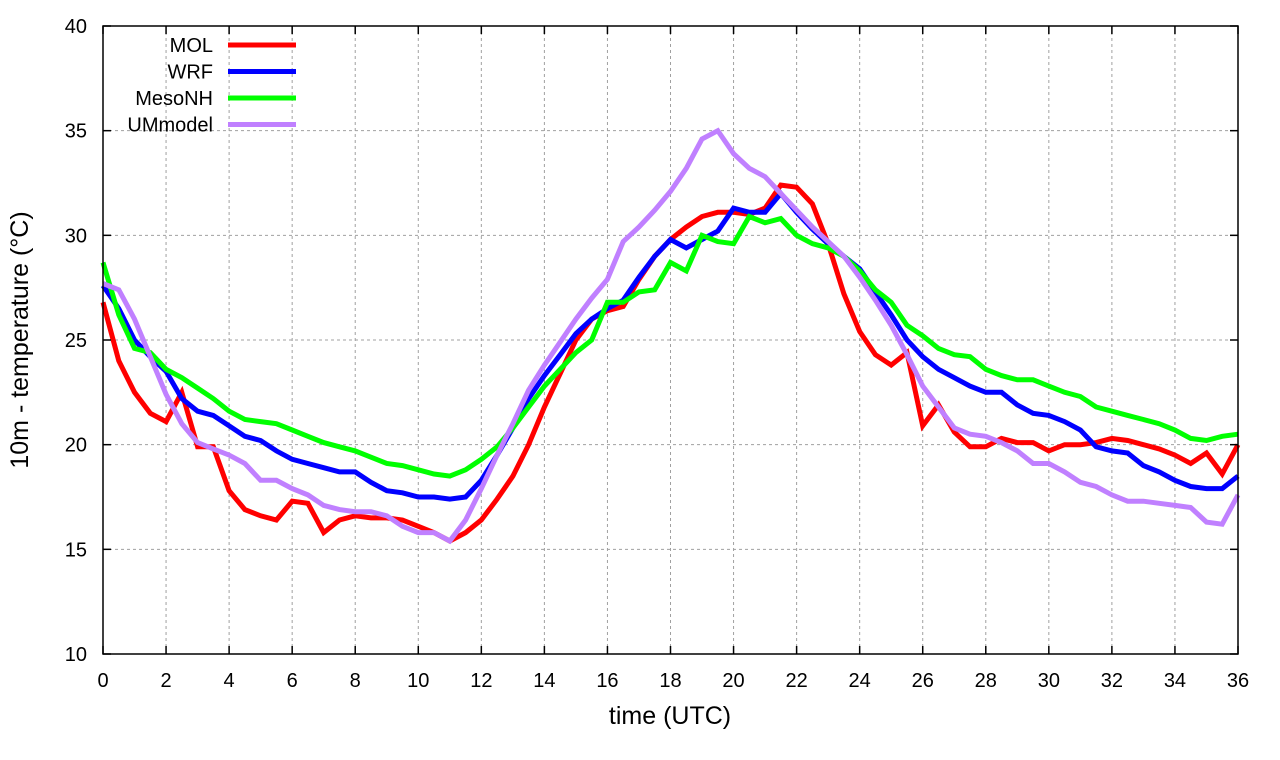  What do you see at coordinates (733, 681) in the screenshot?
I see `x-tick-label: 20` at bounding box center [733, 681].